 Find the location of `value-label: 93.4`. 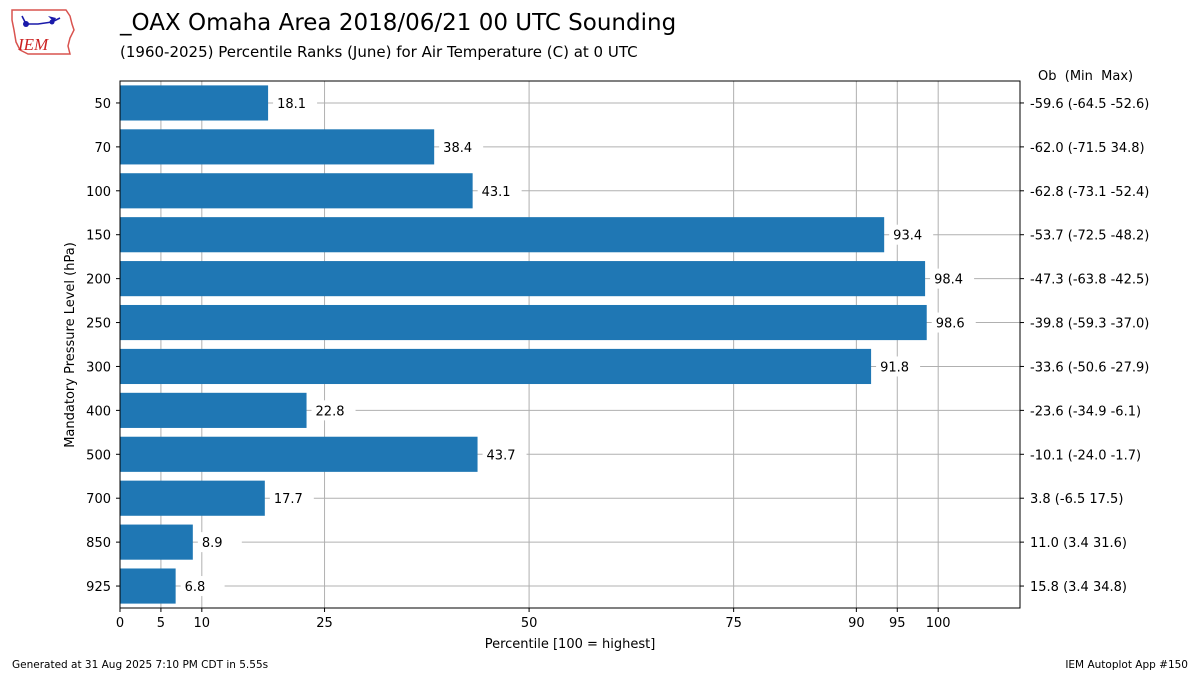

value-label: 93.4 is located at coordinates (907, 236).